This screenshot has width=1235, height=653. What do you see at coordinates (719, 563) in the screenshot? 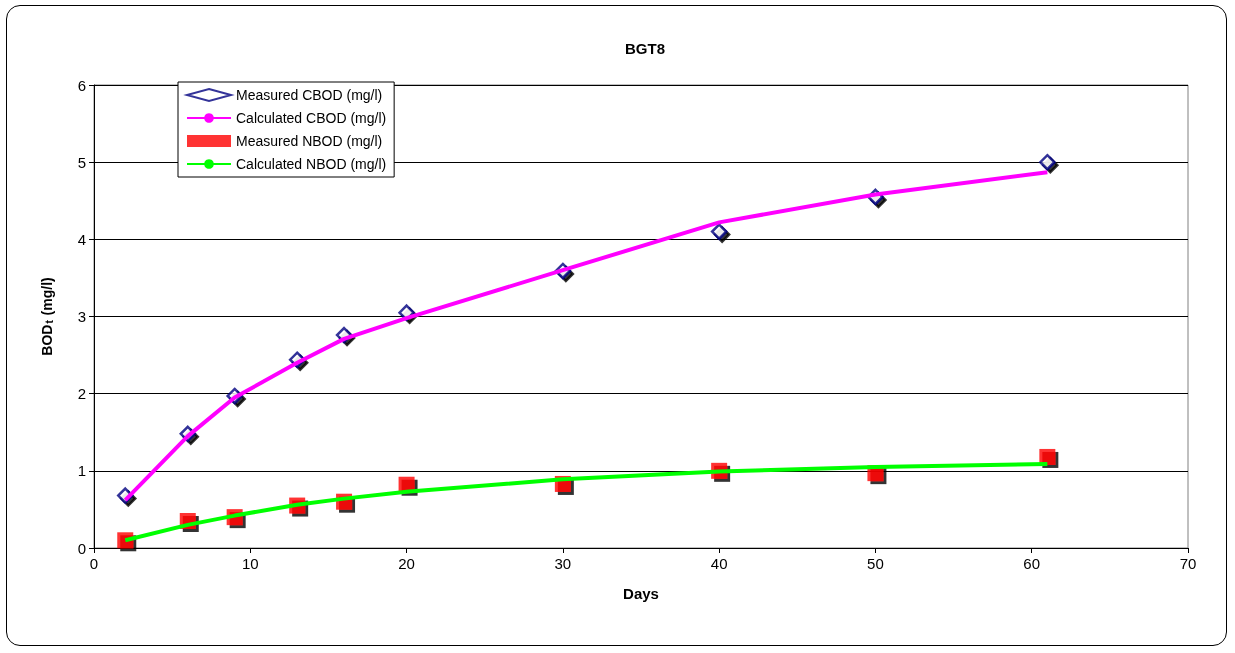
I see `x-tick-label: 40` at bounding box center [719, 563].